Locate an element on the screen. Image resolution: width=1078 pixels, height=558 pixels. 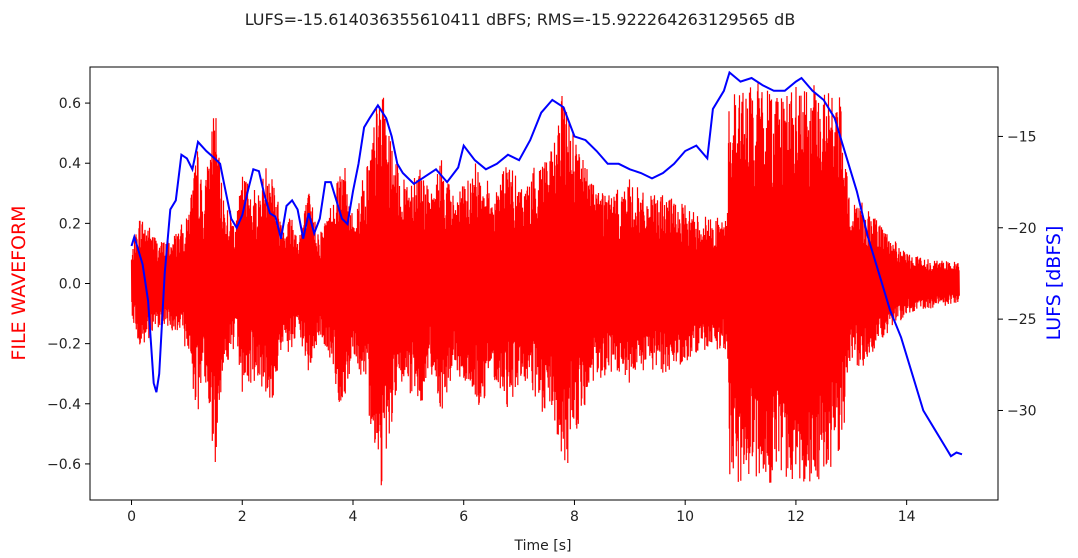
right-tick-label: −25 is located at coordinates (1022, 320).